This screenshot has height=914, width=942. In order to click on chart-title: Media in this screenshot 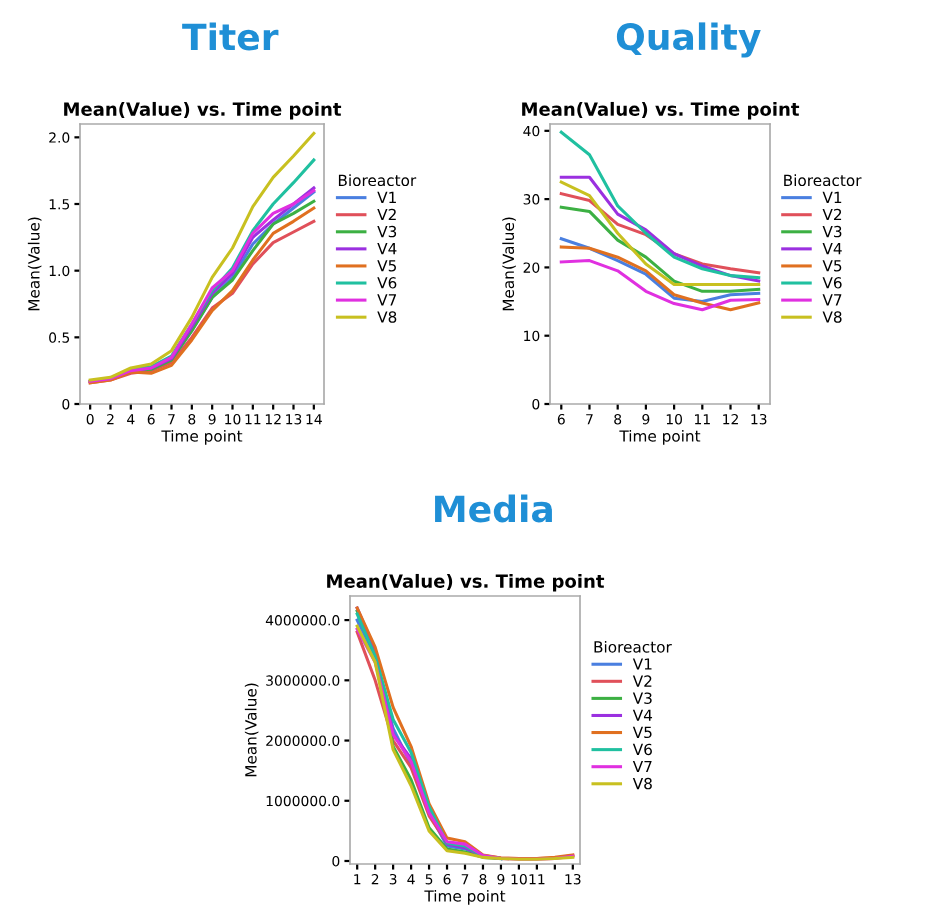, I will do `click(493, 508)`.